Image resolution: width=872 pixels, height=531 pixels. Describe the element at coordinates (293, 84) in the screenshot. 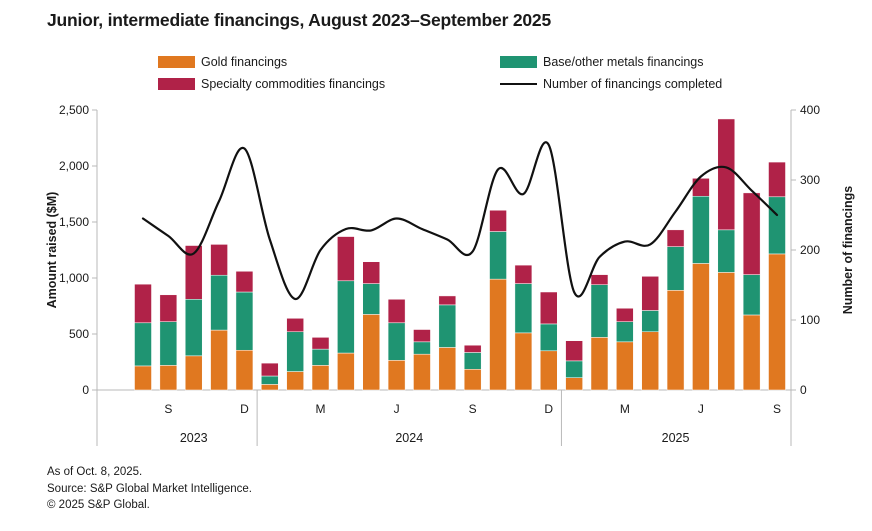

I see `legend-label: Specialty commodities financings` at that location.